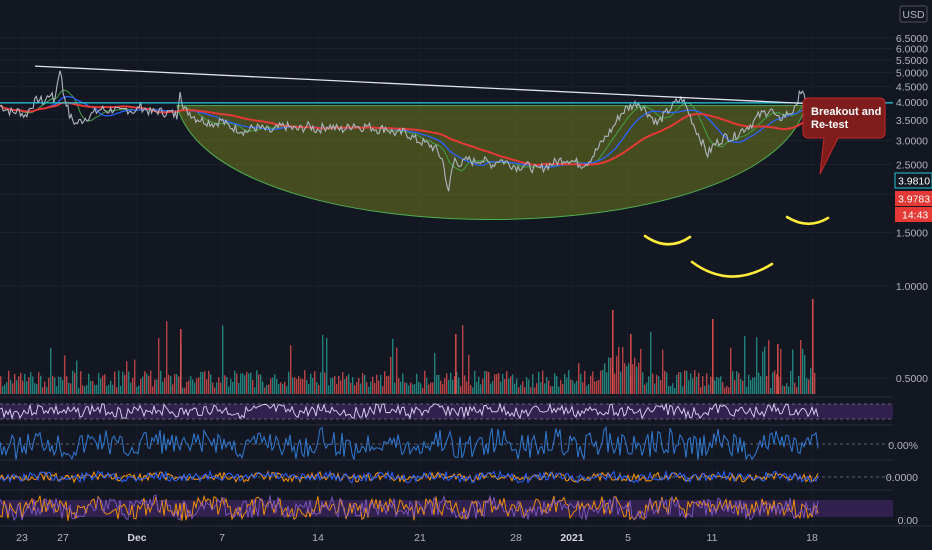 Image resolution: width=932 pixels, height=550 pixels. I want to click on last-price-text: 3.9783, so click(914, 200).